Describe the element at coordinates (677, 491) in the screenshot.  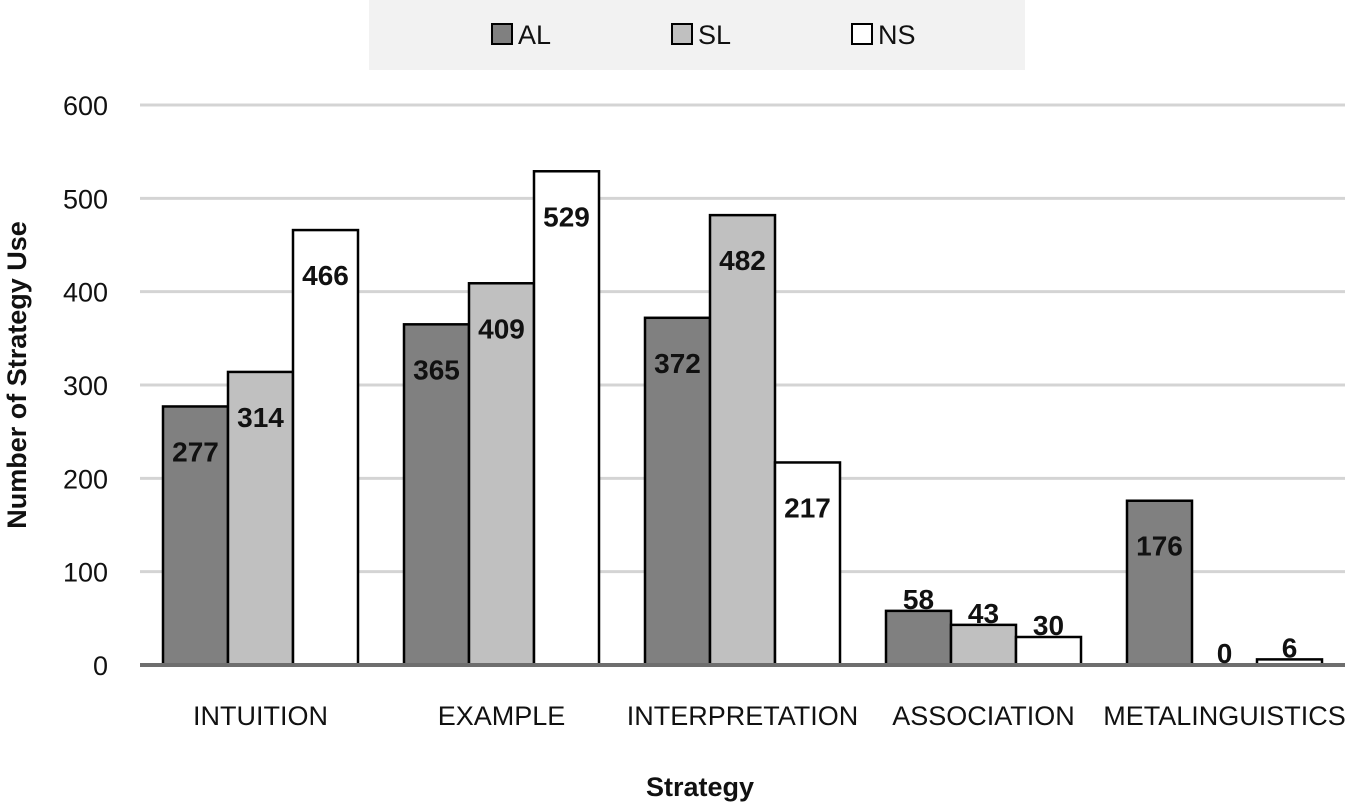
I see `bar-al-interpretation` at that location.